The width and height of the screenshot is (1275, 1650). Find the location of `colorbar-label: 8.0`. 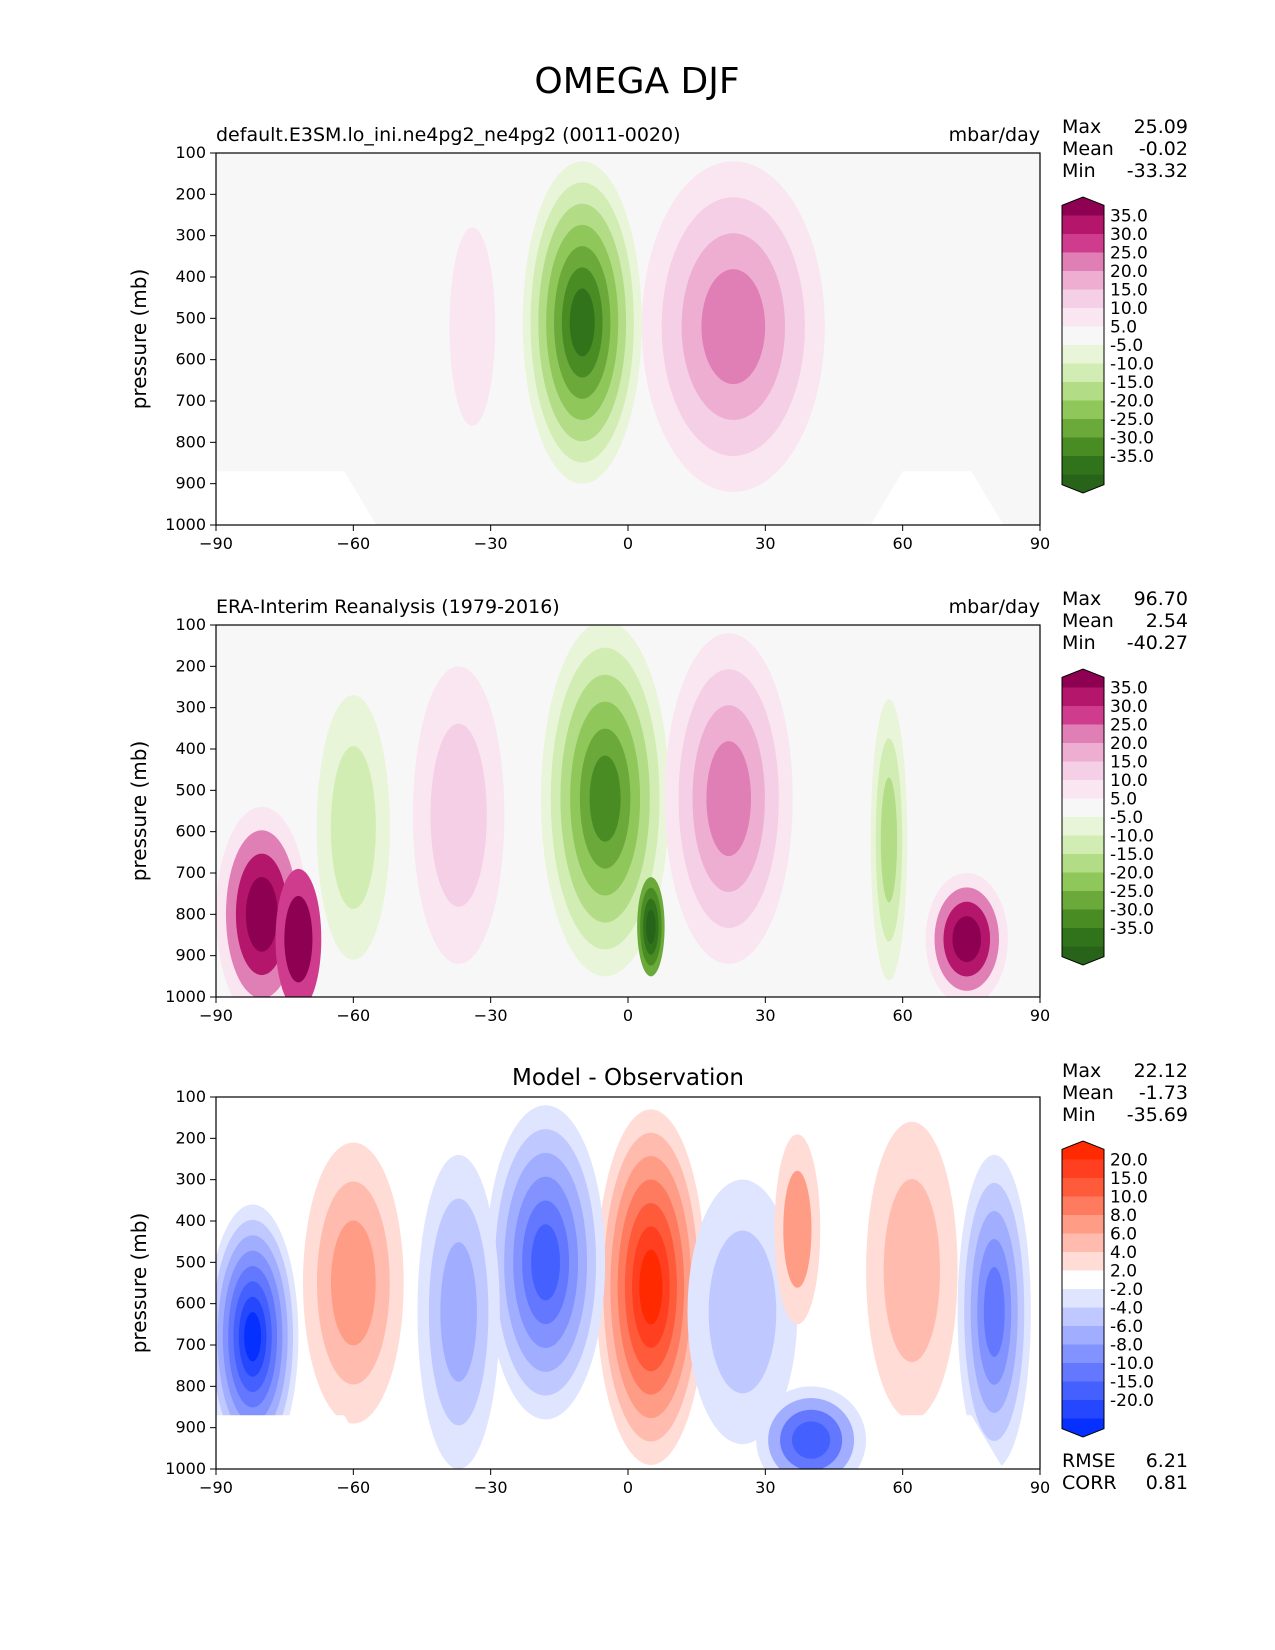

colorbar-label: 8.0 is located at coordinates (1123, 1216).